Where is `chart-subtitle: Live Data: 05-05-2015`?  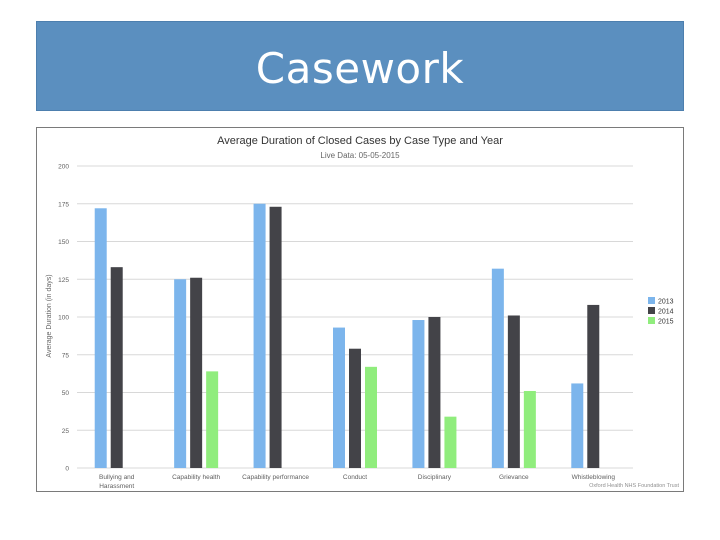 chart-subtitle: Live Data: 05-05-2015 is located at coordinates (360, 155).